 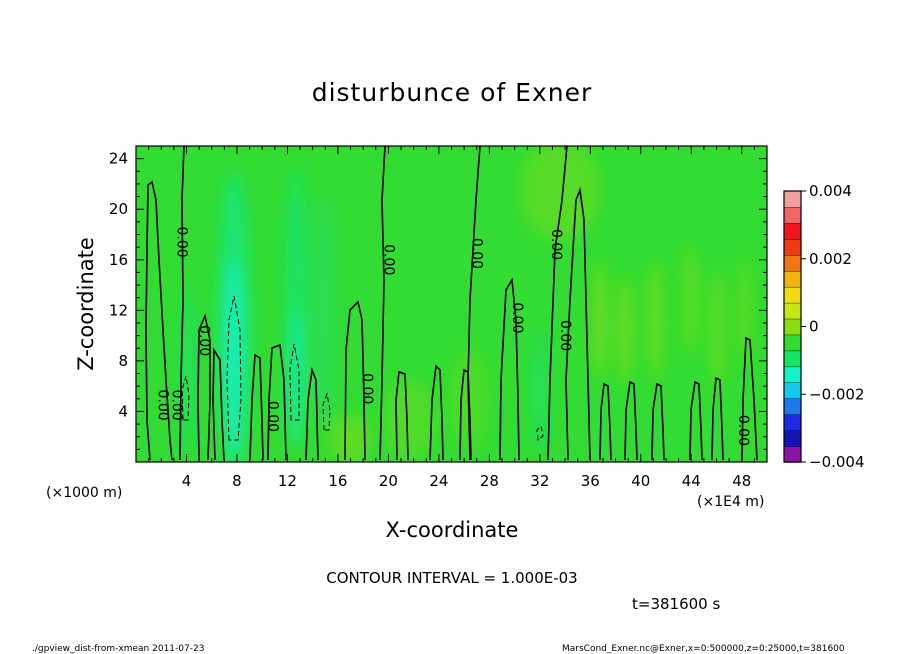 I want to click on y-tick-label: 16, so click(x=118, y=260).